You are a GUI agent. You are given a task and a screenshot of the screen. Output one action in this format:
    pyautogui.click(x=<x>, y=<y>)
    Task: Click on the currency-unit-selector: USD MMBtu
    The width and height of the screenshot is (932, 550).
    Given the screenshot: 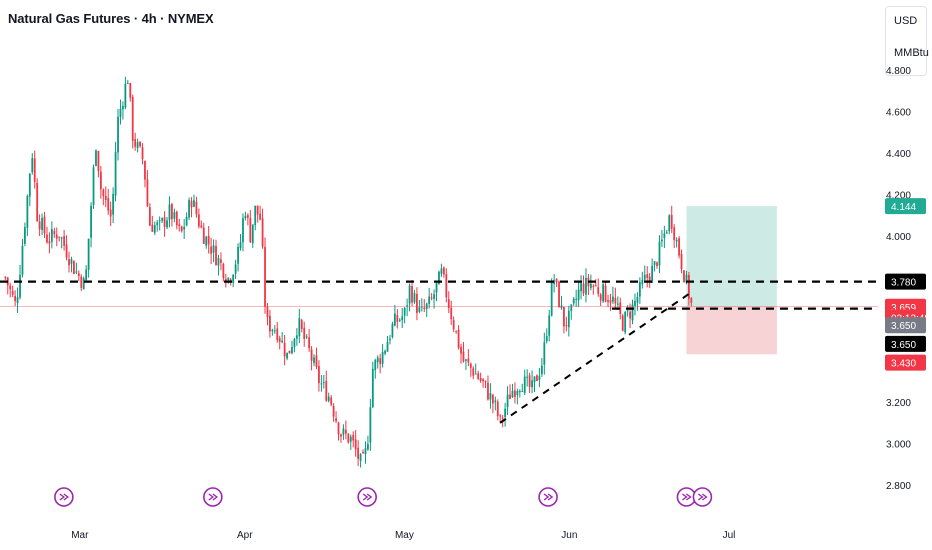 What is the action you would take?
    pyautogui.click(x=907, y=41)
    